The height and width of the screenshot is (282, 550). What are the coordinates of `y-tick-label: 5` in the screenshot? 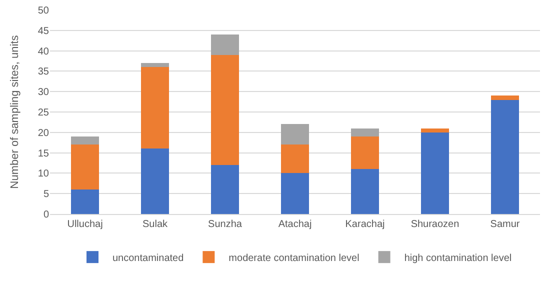 It's located at (46, 194).